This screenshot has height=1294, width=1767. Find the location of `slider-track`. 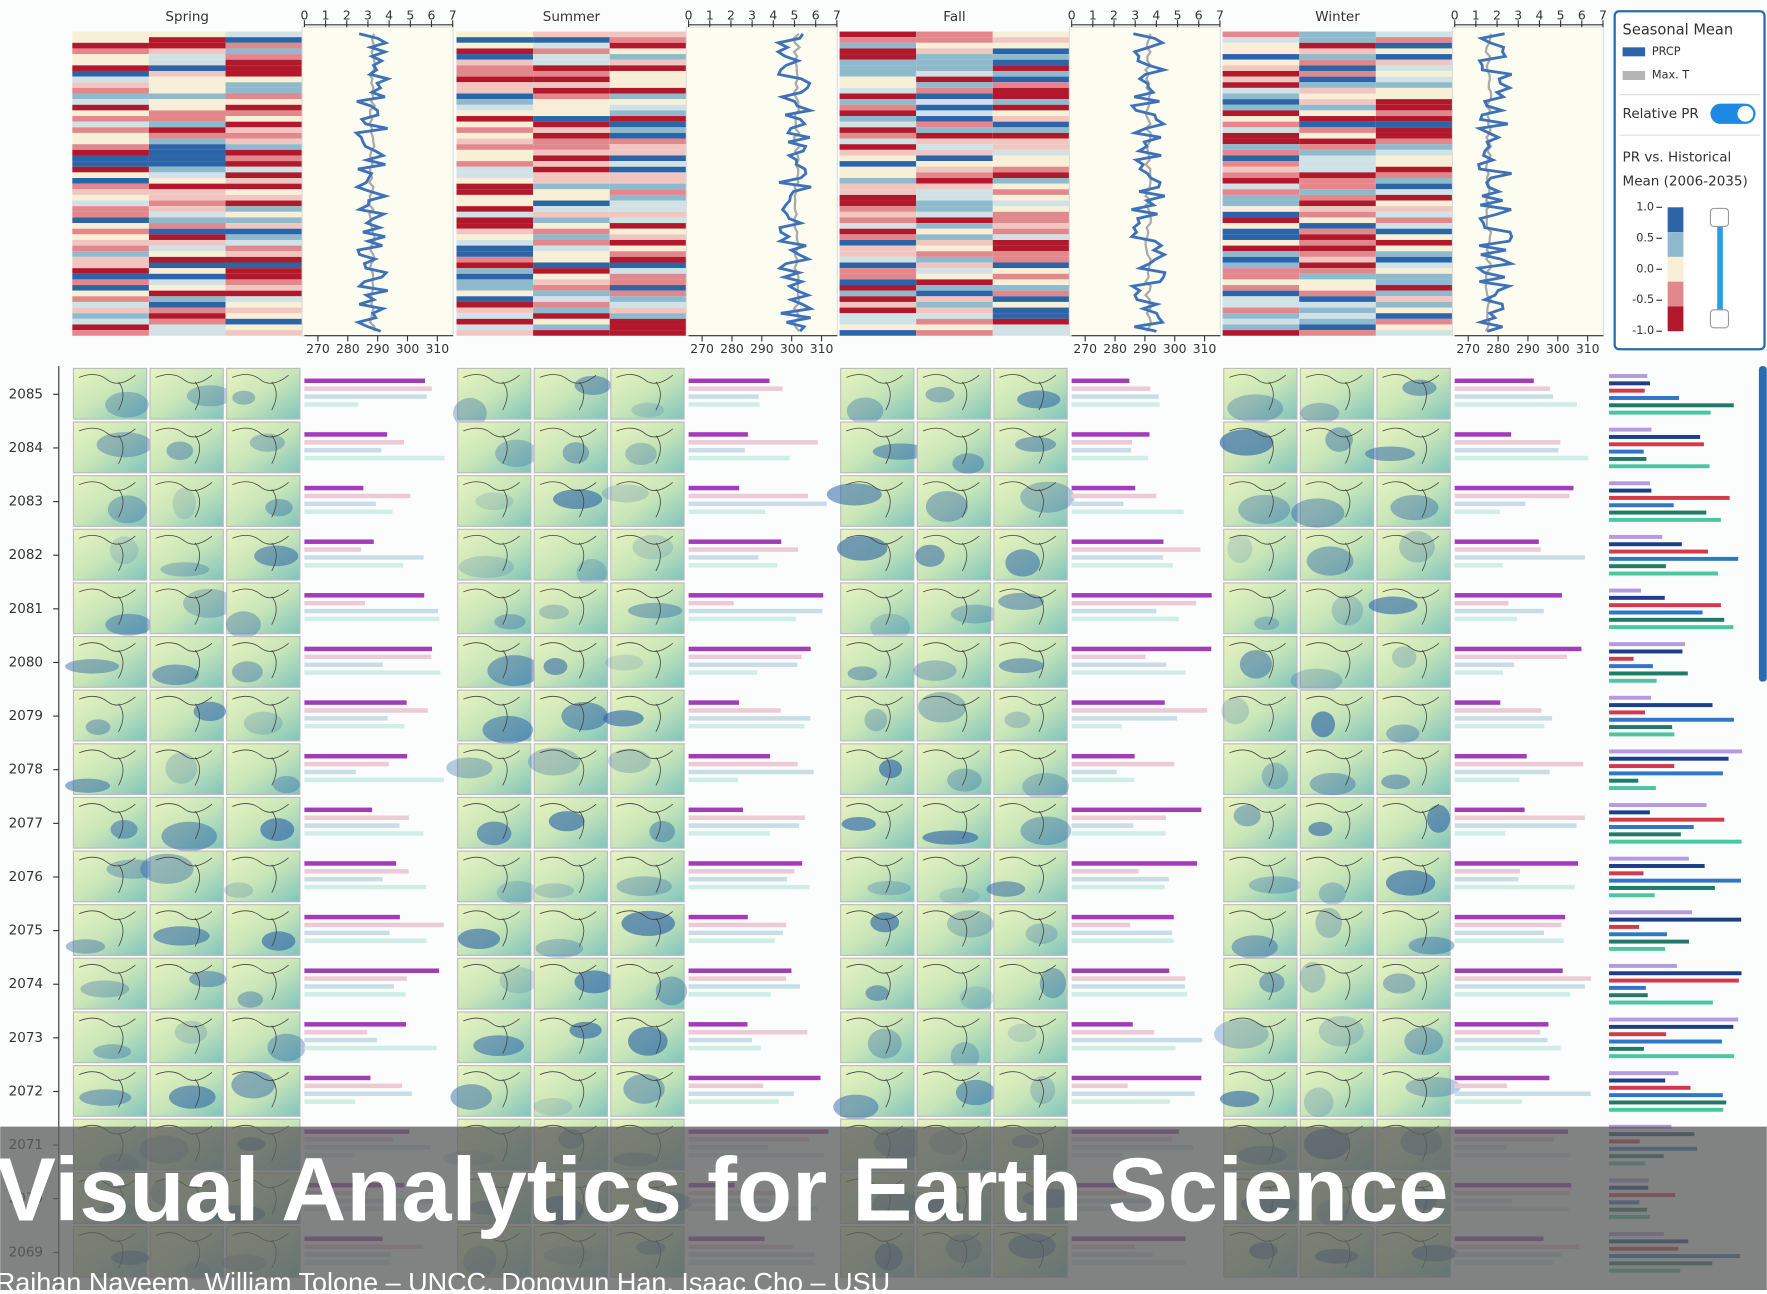

slider-track is located at coordinates (1720, 265).